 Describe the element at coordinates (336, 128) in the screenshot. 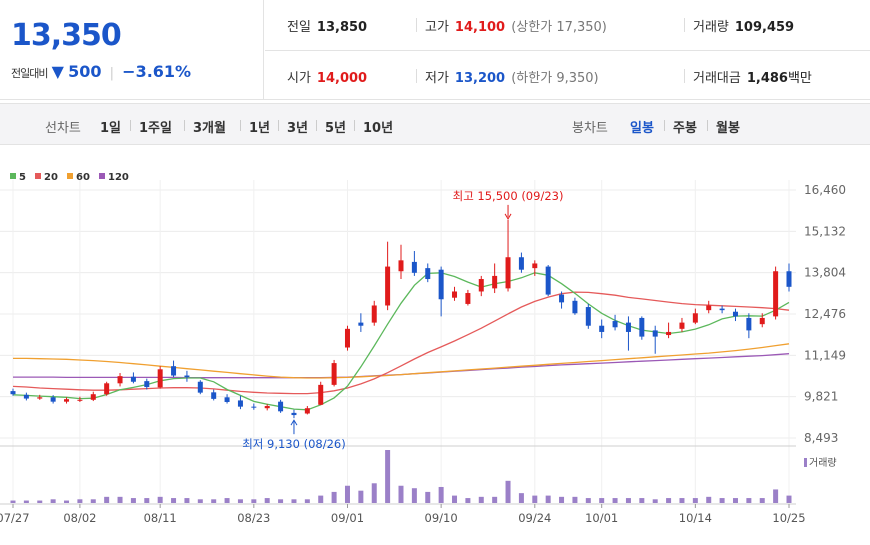

I see `range-5y-button: 5년` at that location.